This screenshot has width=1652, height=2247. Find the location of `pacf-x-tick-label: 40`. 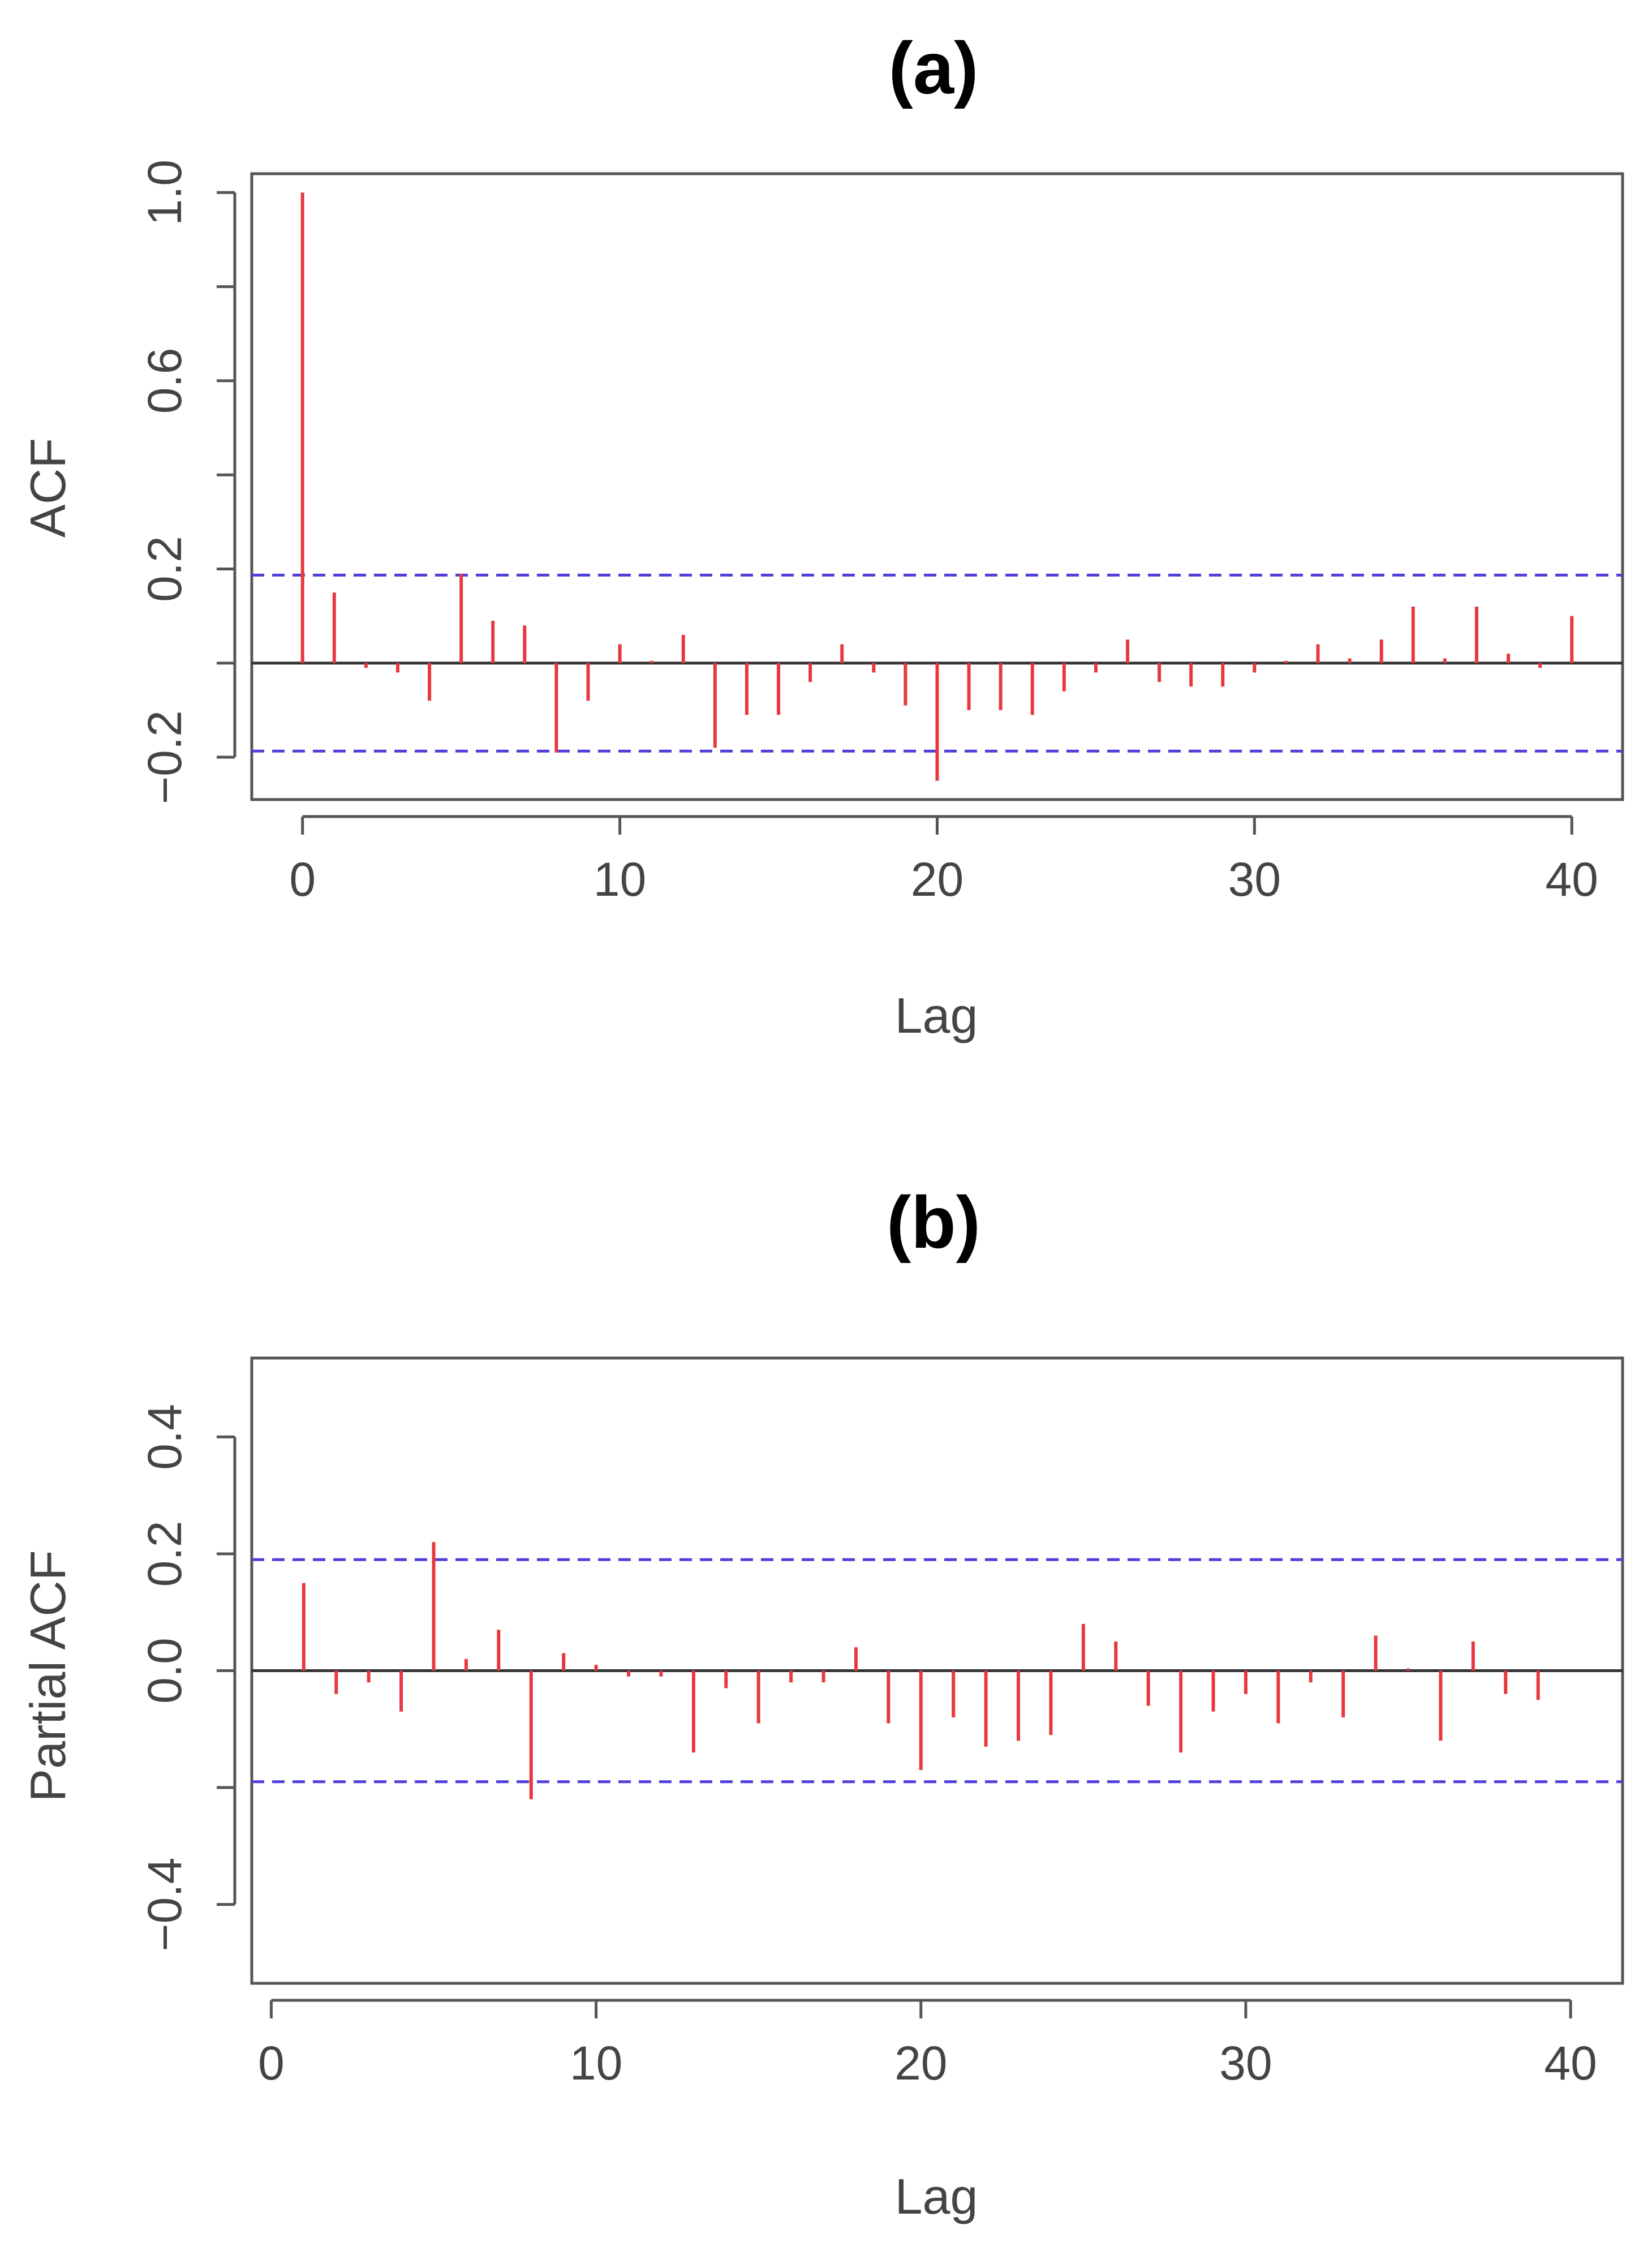

pacf-x-tick-label: 40 is located at coordinates (1570, 2063).